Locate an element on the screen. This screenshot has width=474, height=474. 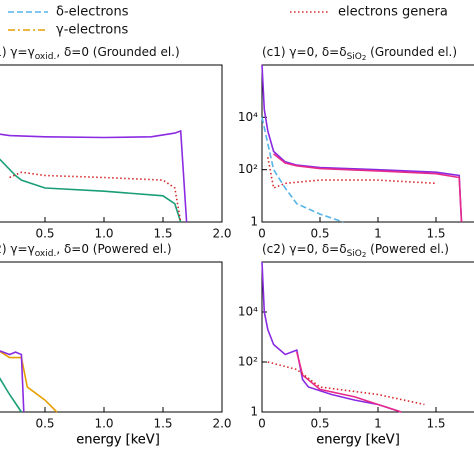
title-part: (c1) γ=0, δ=δ is located at coordinates (304, 52).